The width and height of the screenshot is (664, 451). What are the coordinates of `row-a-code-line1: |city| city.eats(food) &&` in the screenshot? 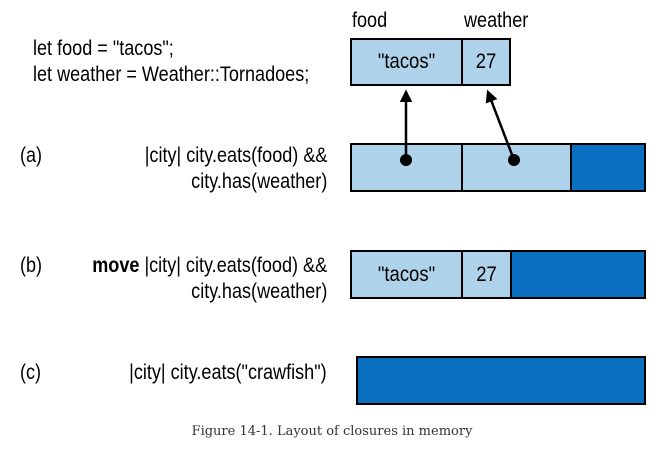 It's located at (235, 155).